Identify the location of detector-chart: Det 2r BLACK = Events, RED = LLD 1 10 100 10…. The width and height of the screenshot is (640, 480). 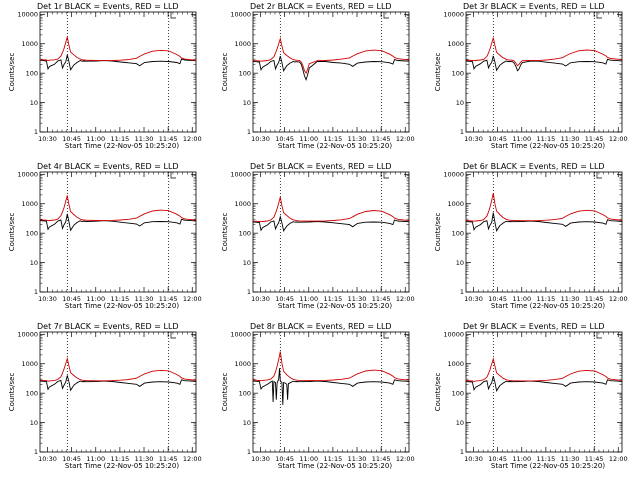
(318, 76).